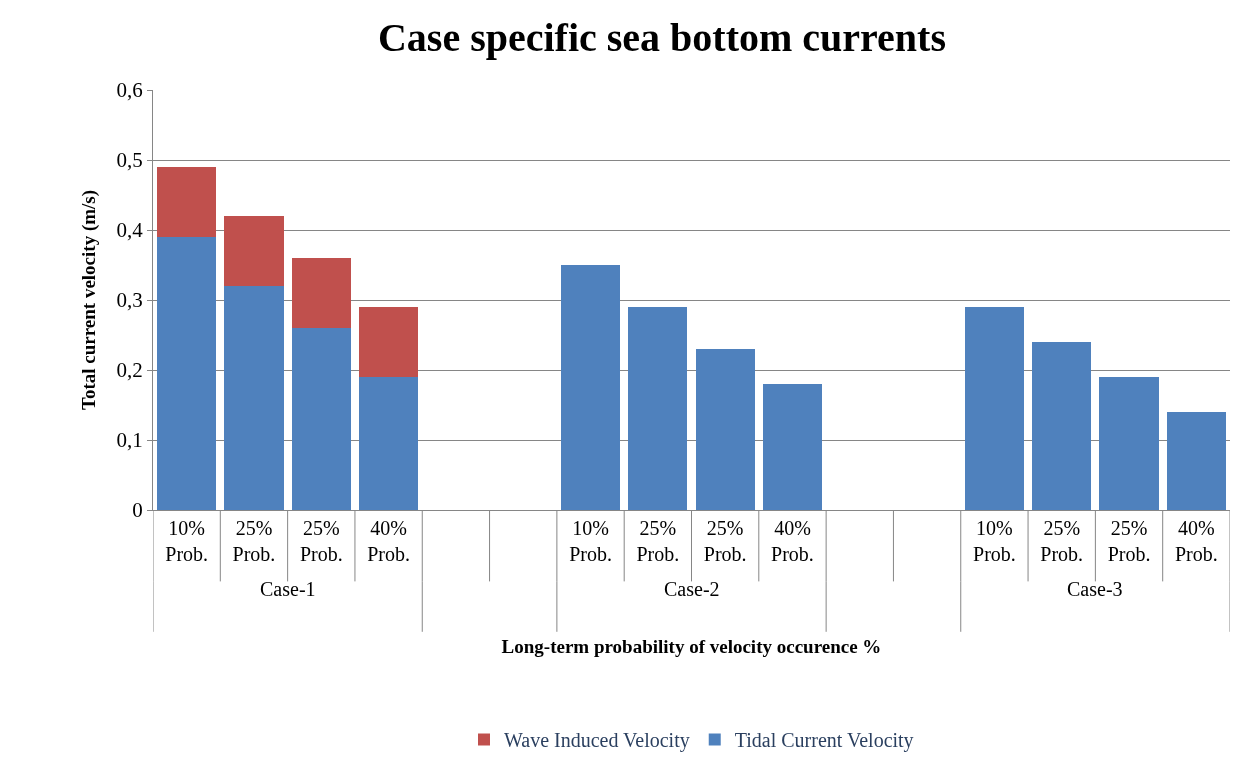 The height and width of the screenshot is (771, 1249). Describe the element at coordinates (691, 646) in the screenshot. I see `x-axis-title: Long-term probability of velocity occurence %` at that location.